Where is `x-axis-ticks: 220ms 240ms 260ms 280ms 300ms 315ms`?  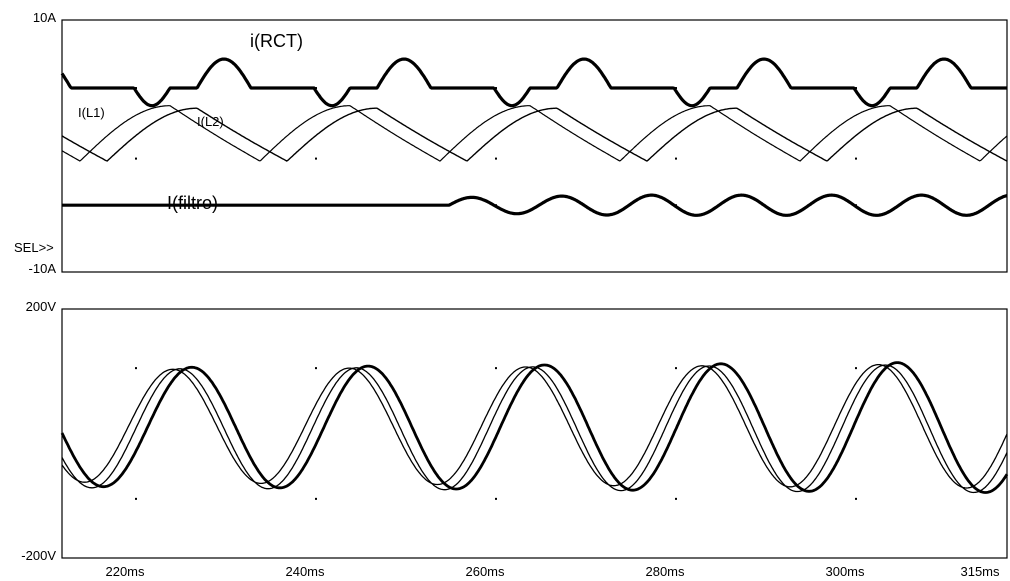 x-axis-ticks: 220ms 240ms 260ms 280ms 300ms 315ms is located at coordinates (552, 571).